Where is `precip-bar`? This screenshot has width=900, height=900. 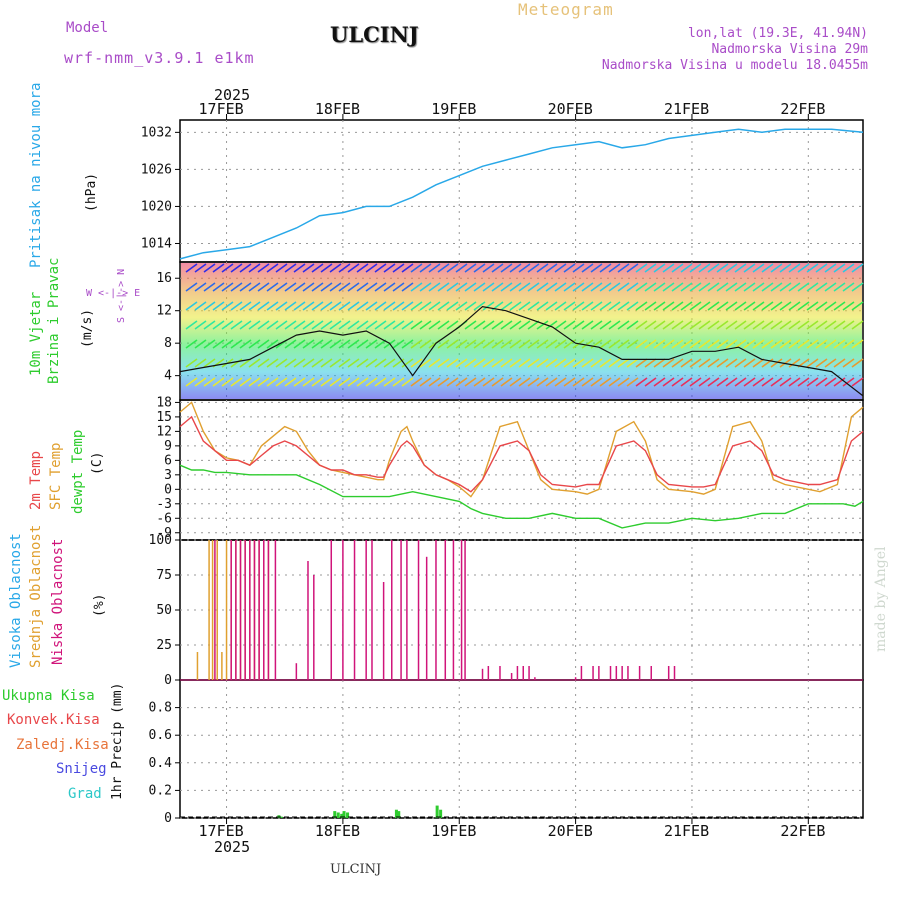
precip-bar is located at coordinates (399, 814).